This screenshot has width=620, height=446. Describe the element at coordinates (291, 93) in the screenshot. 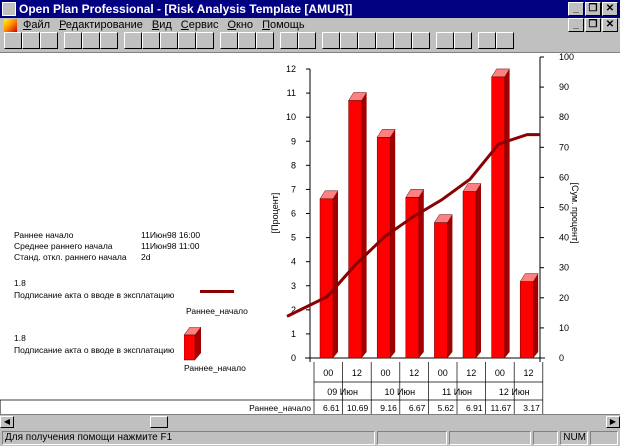

I see `y-tick-label: 11` at that location.